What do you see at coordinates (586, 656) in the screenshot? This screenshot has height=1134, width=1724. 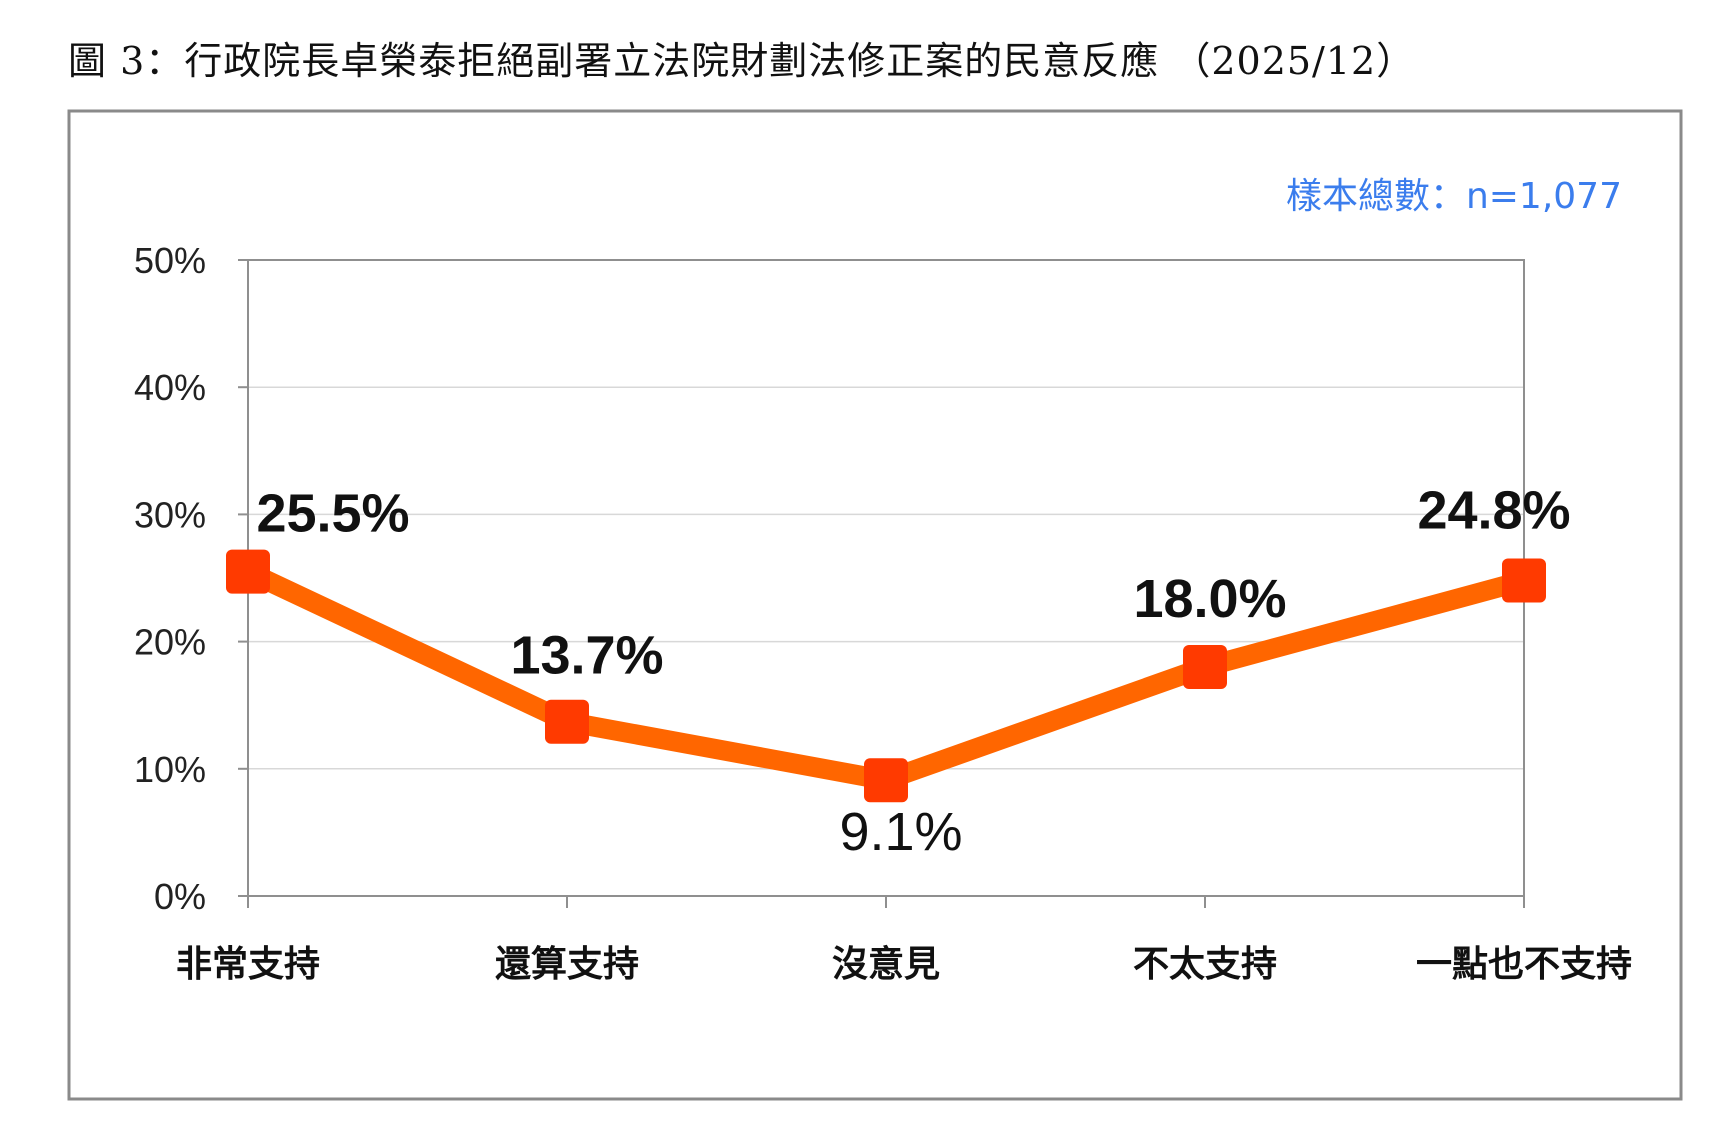 I see `data-label: 13.7%` at bounding box center [586, 656].